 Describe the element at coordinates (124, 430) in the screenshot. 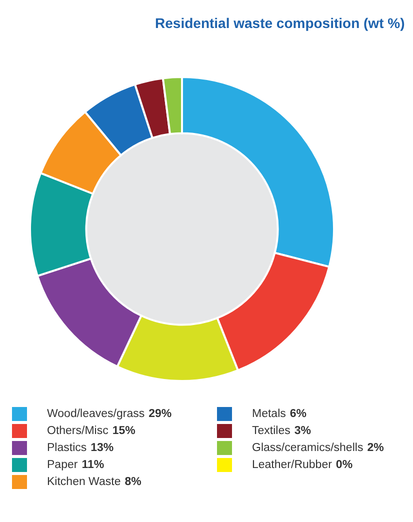

I see `data-label: 15%` at that location.